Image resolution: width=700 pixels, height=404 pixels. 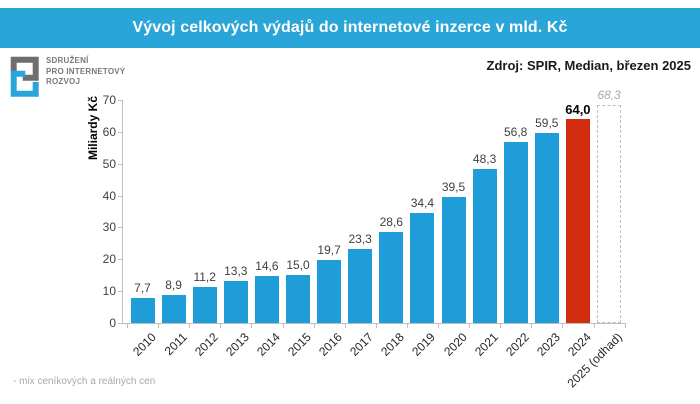 What do you see at coordinates (266, 299) in the screenshot?
I see `bar-2014` at bounding box center [266, 299].